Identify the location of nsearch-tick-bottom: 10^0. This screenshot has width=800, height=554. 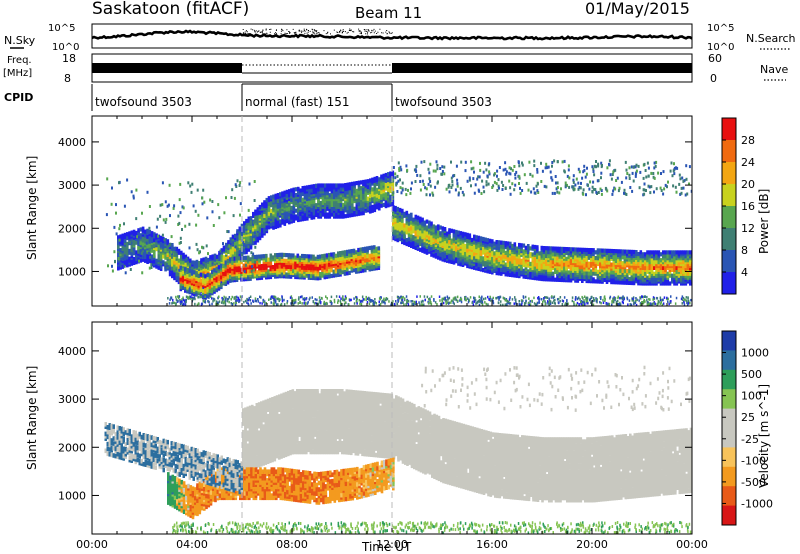
(720, 47).